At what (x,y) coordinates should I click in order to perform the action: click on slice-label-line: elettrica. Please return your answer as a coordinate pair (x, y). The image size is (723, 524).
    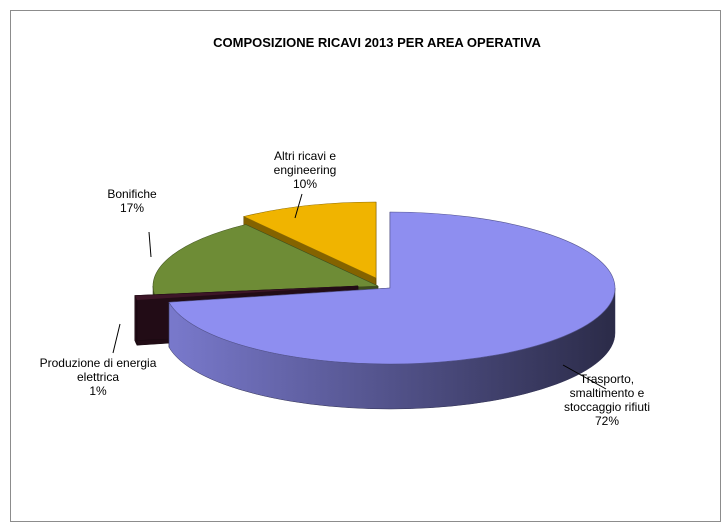
    Looking at the image, I should click on (98, 377).